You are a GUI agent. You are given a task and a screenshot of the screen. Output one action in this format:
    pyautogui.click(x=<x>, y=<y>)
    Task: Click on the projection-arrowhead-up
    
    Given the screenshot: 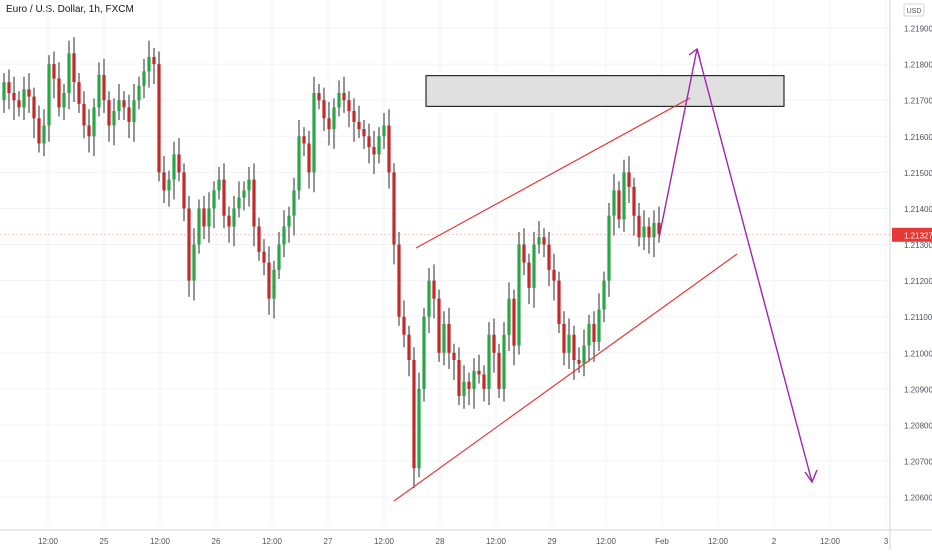 What is the action you would take?
    pyautogui.click(x=694, y=53)
    